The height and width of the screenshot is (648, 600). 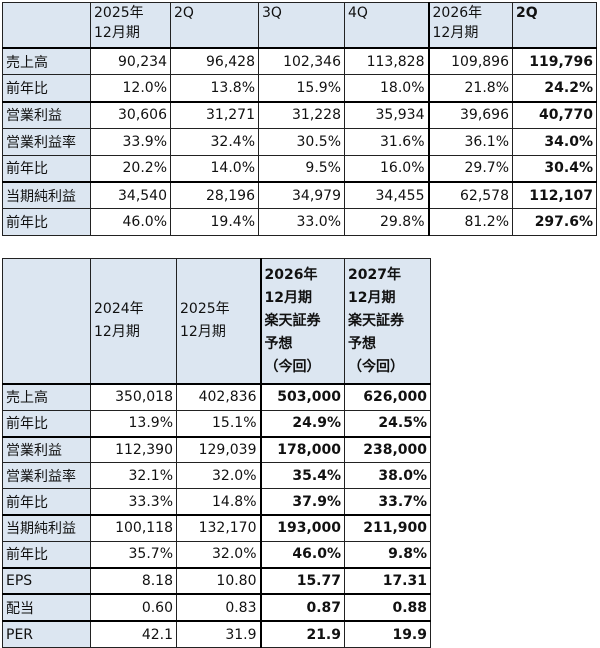 I want to click on cell: 36.1%, so click(x=470, y=142).